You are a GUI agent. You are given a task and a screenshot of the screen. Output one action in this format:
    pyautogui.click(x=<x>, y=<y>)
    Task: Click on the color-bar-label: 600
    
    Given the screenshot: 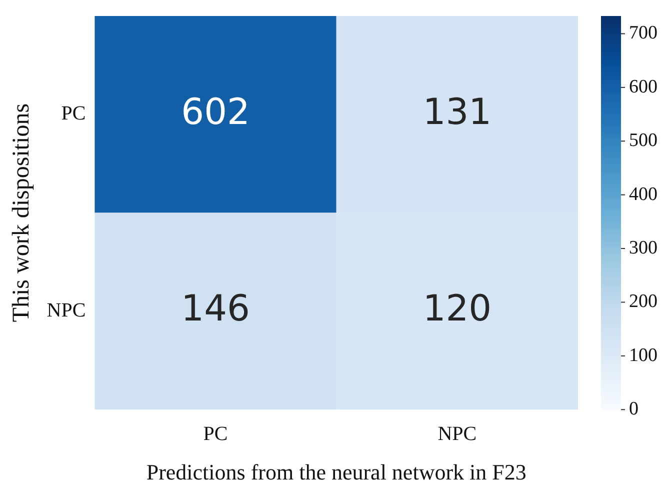 What is the action you would take?
    pyautogui.click(x=643, y=87)
    